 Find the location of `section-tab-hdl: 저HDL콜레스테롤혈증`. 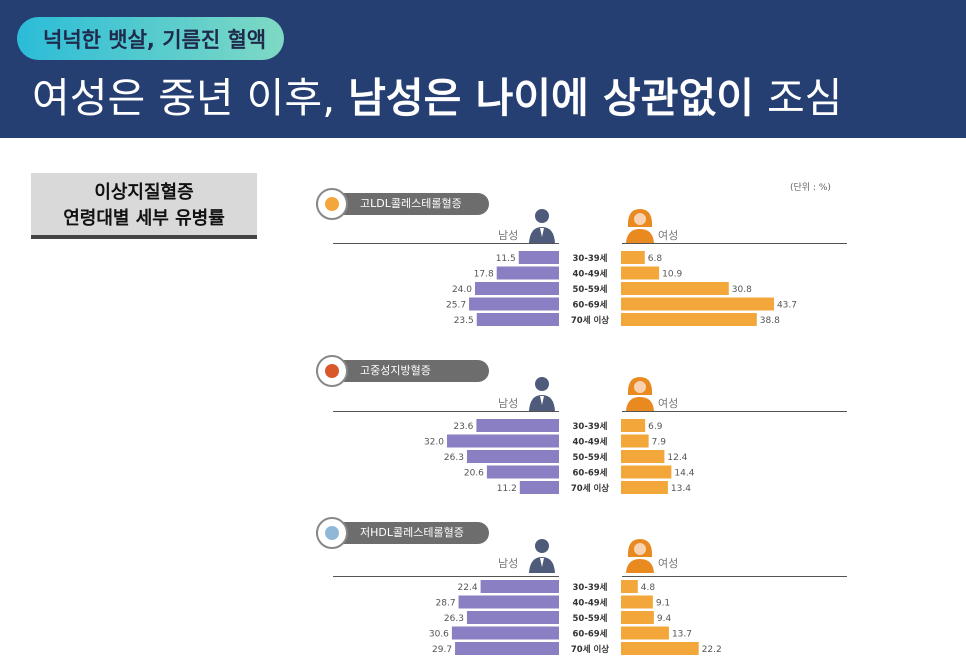

section-tab-hdl: 저HDL콜레스테롤혈증 is located at coordinates (402, 533).